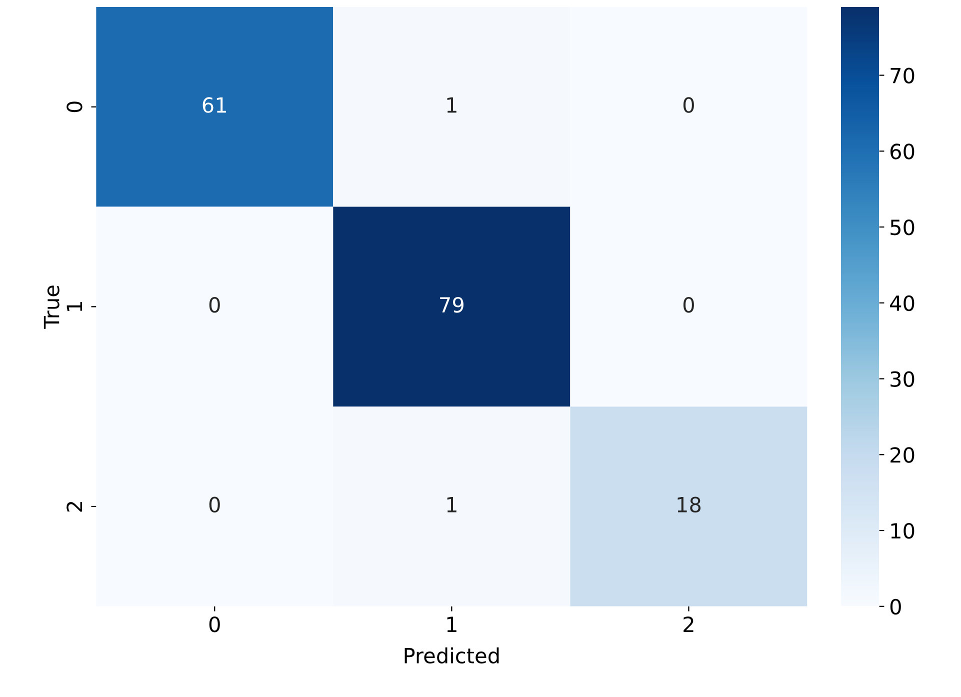 The image size is (961, 697). What do you see at coordinates (52, 307) in the screenshot?
I see `y-axis-title: True` at bounding box center [52, 307].